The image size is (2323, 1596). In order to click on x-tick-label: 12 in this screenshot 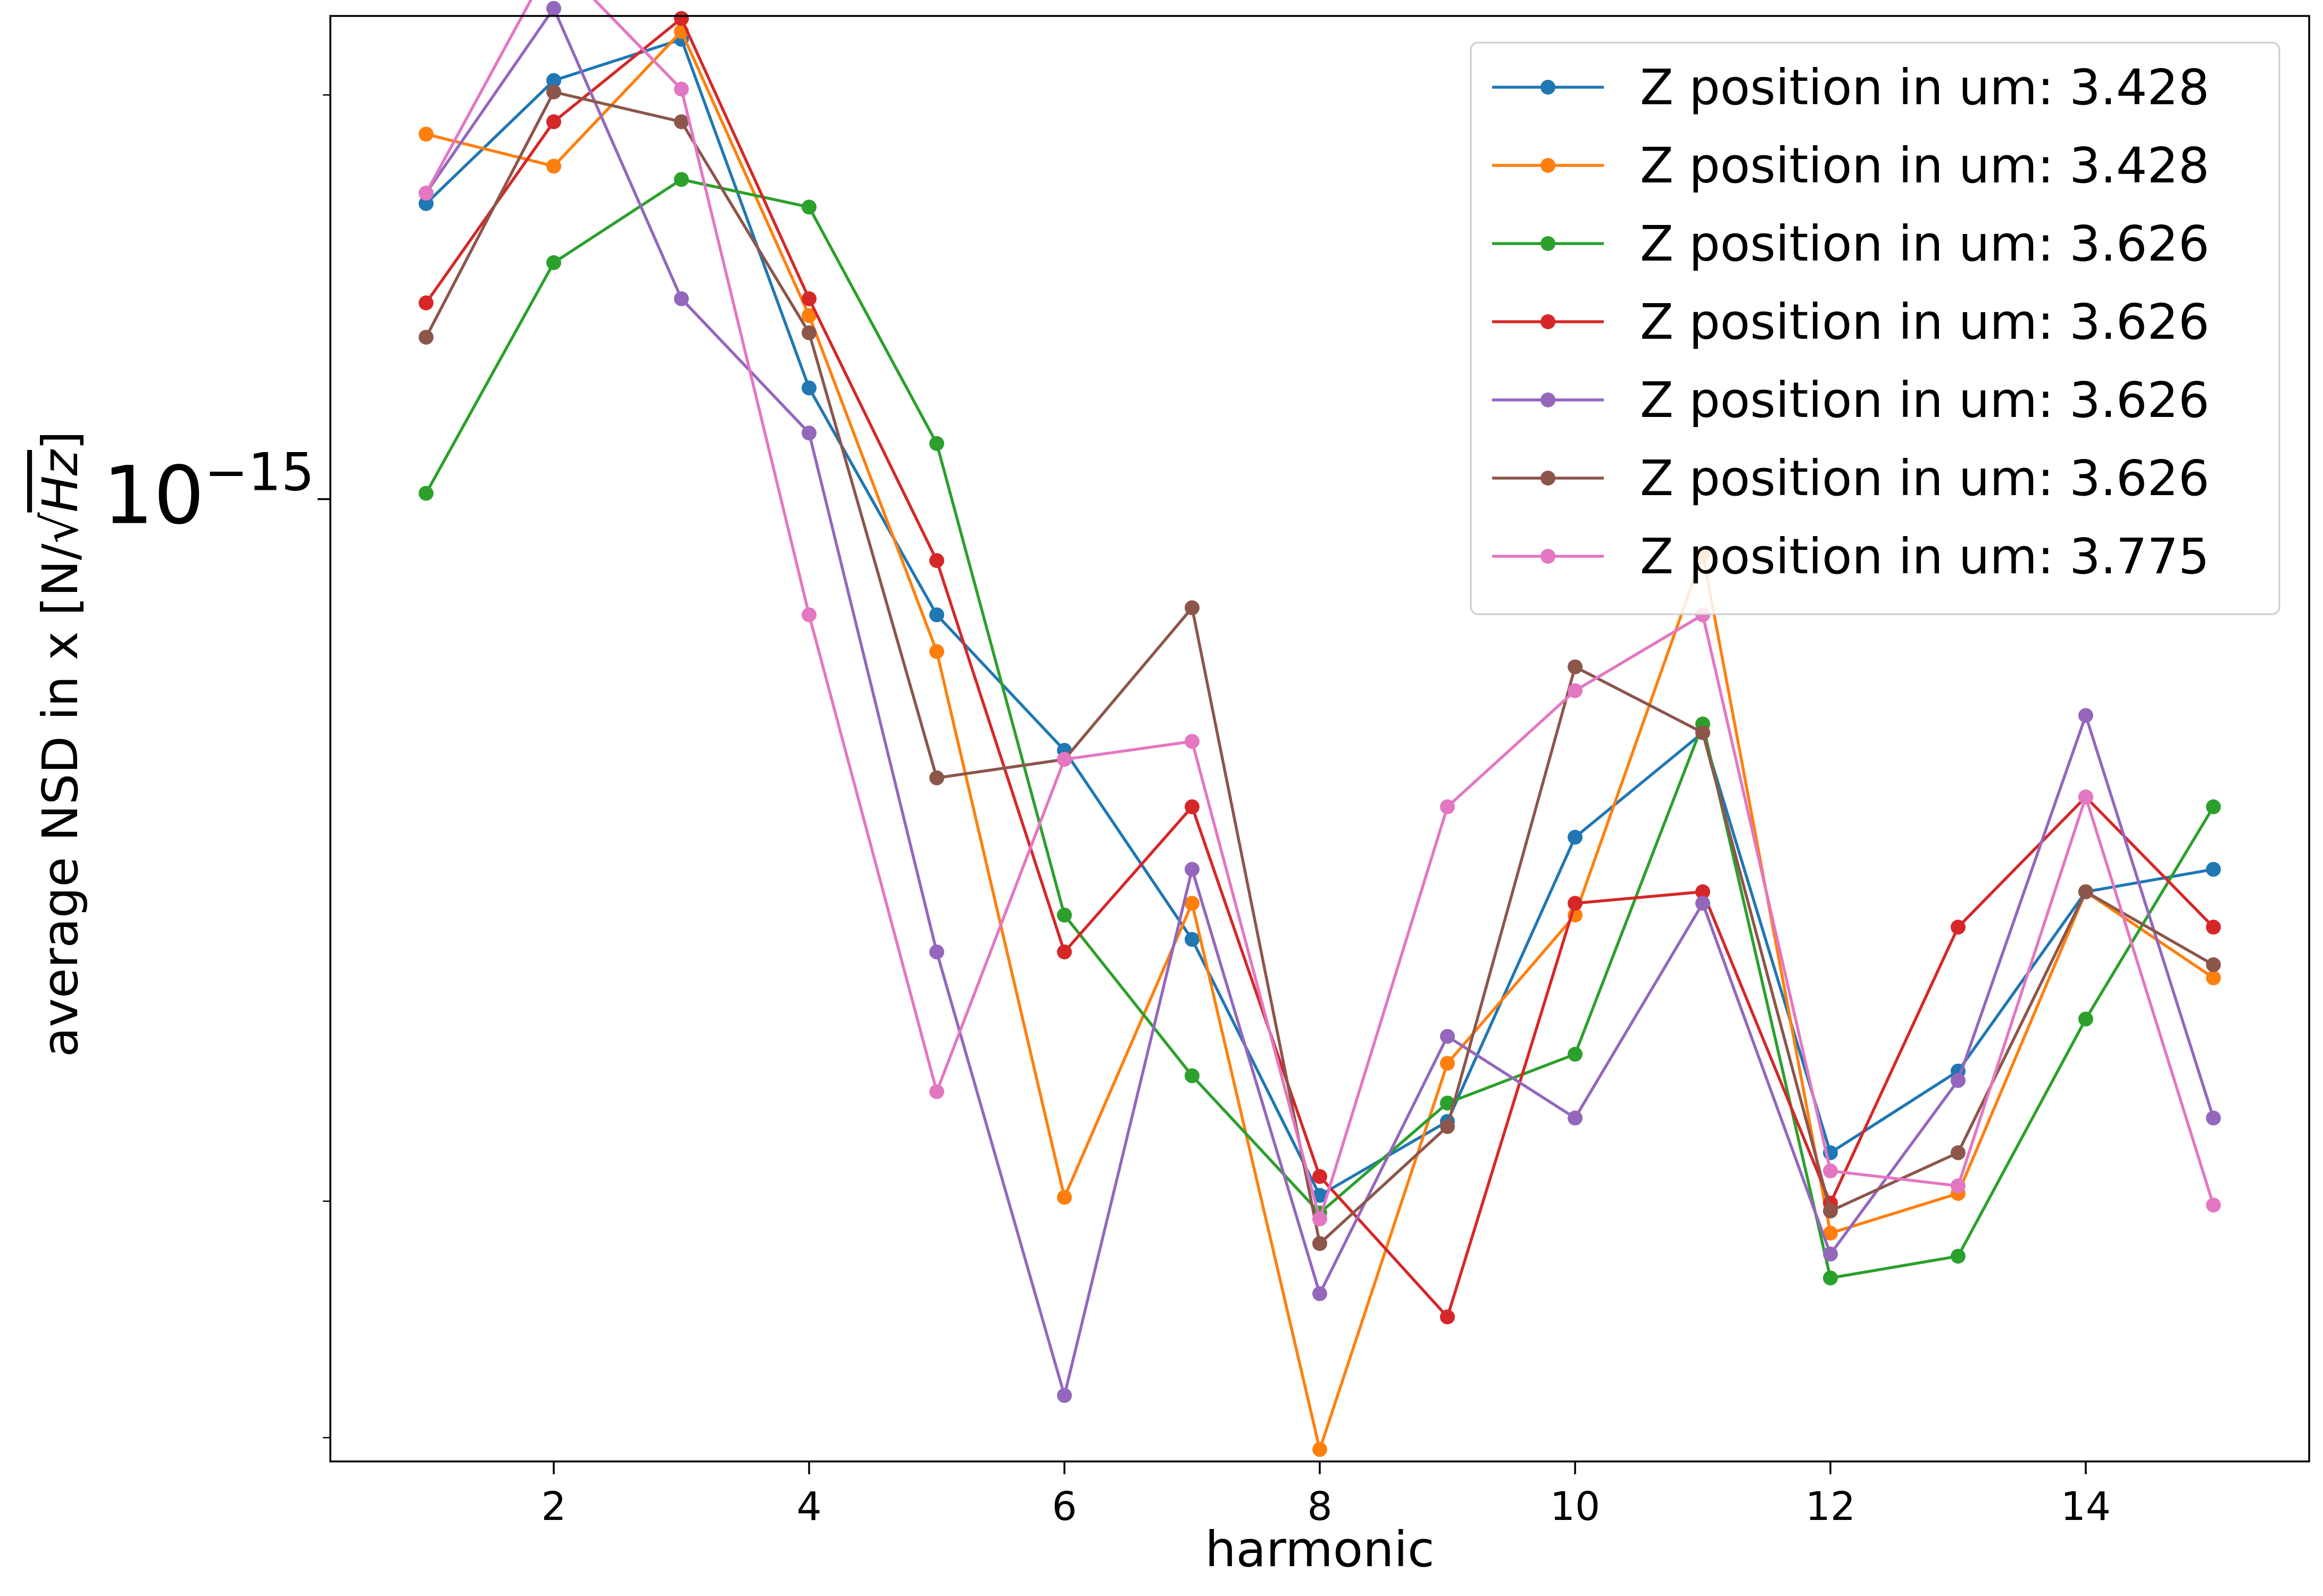, I will do `click(1830, 1507)`.